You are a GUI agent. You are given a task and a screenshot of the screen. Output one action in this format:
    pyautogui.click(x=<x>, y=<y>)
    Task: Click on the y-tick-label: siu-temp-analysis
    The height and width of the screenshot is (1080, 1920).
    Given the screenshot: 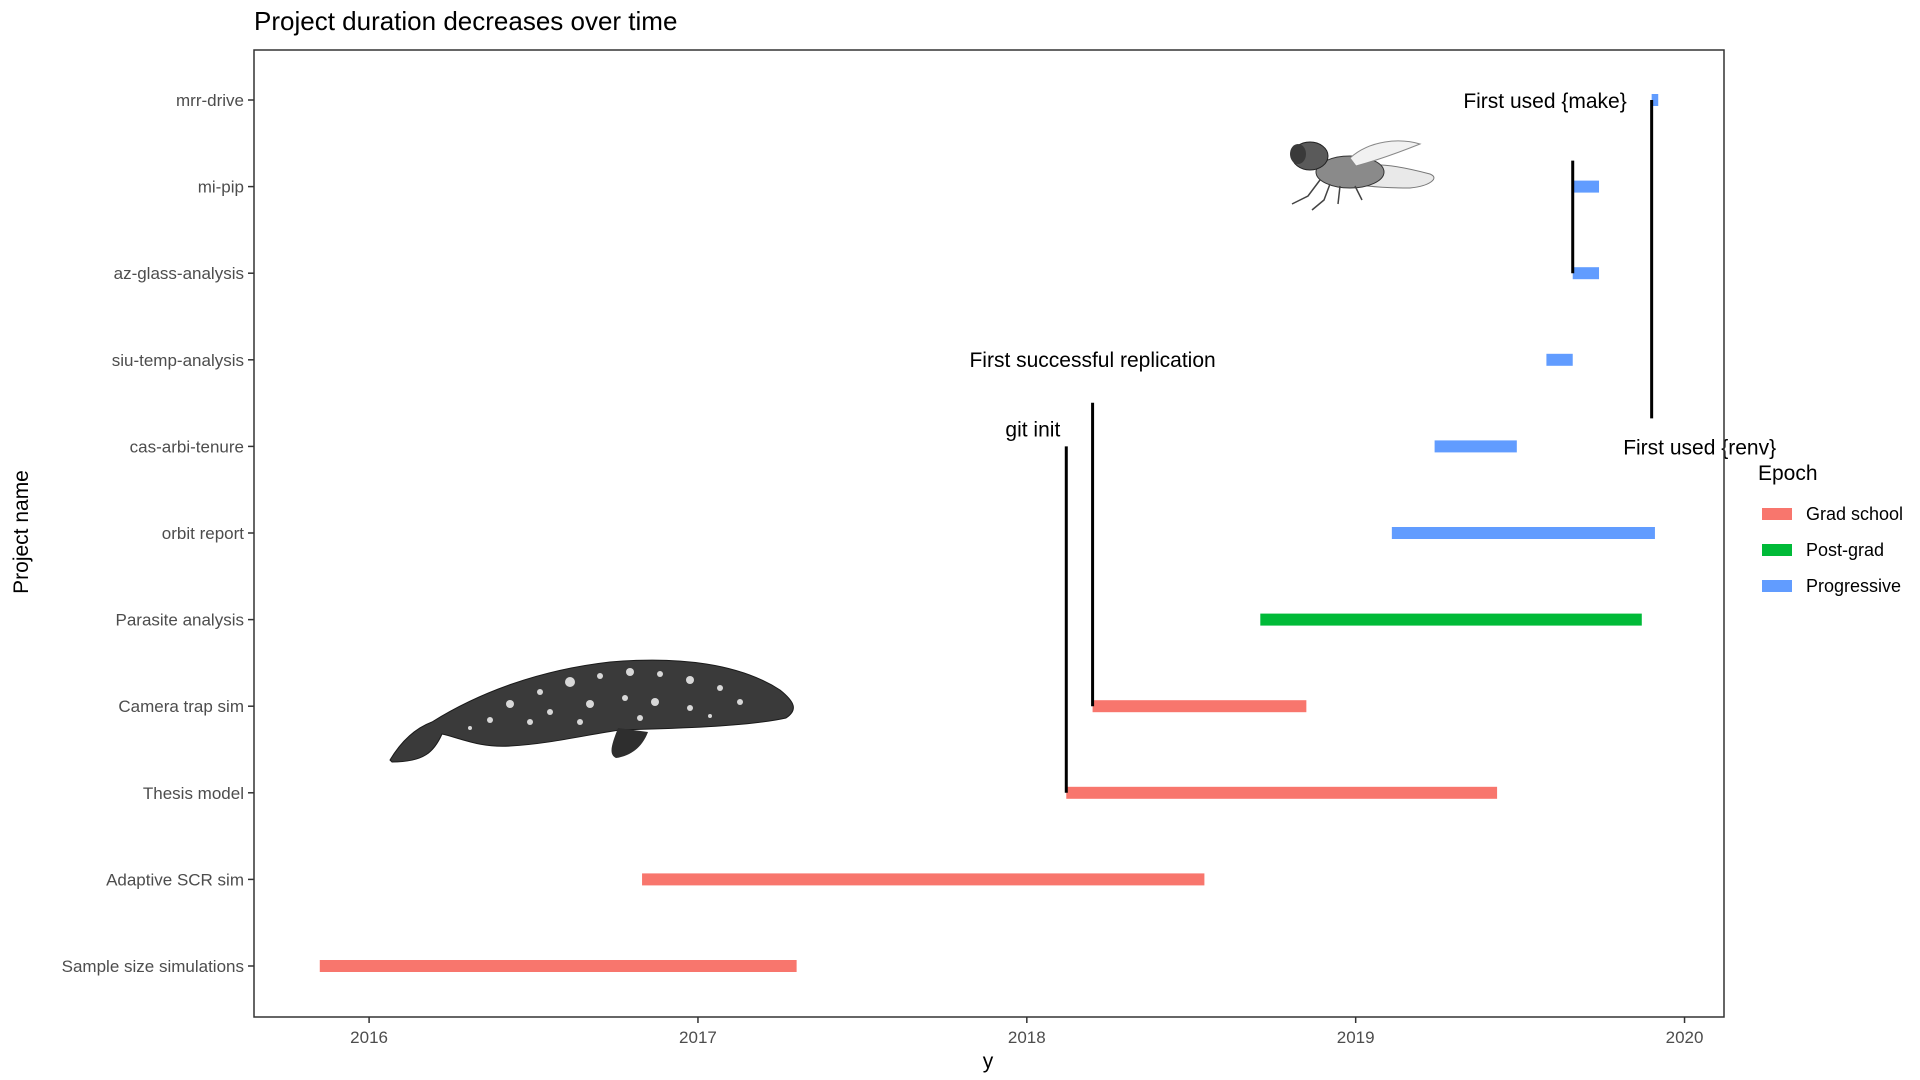 What is the action you would take?
    pyautogui.click(x=178, y=360)
    